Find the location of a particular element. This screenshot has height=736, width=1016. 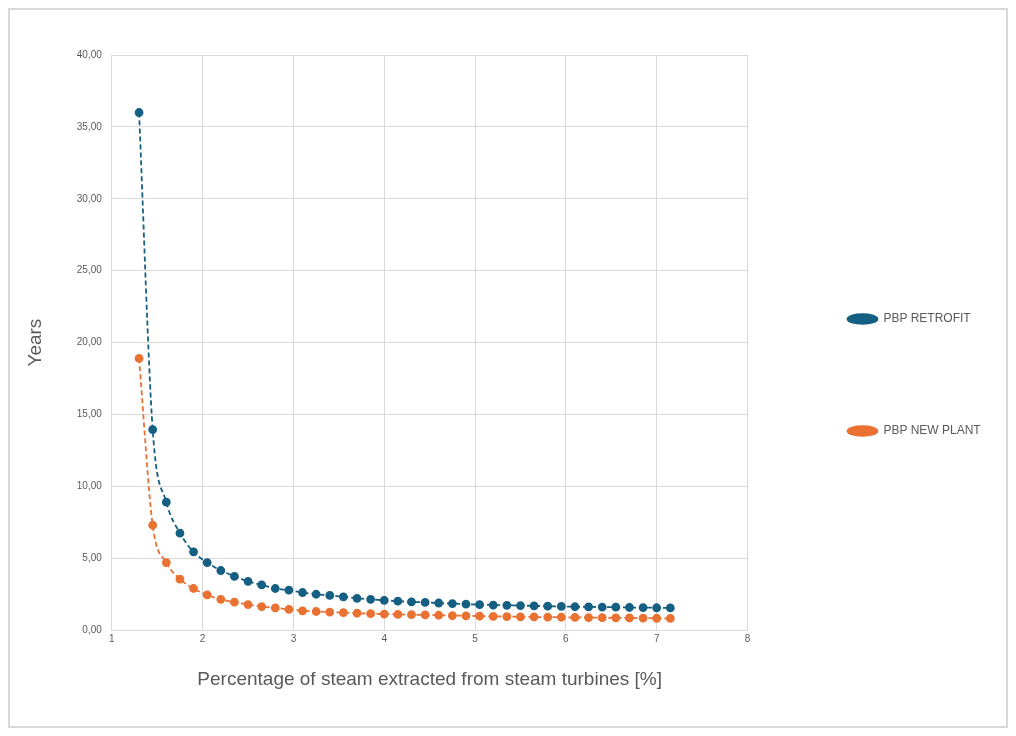

x-tick-label: 2 is located at coordinates (202, 638).